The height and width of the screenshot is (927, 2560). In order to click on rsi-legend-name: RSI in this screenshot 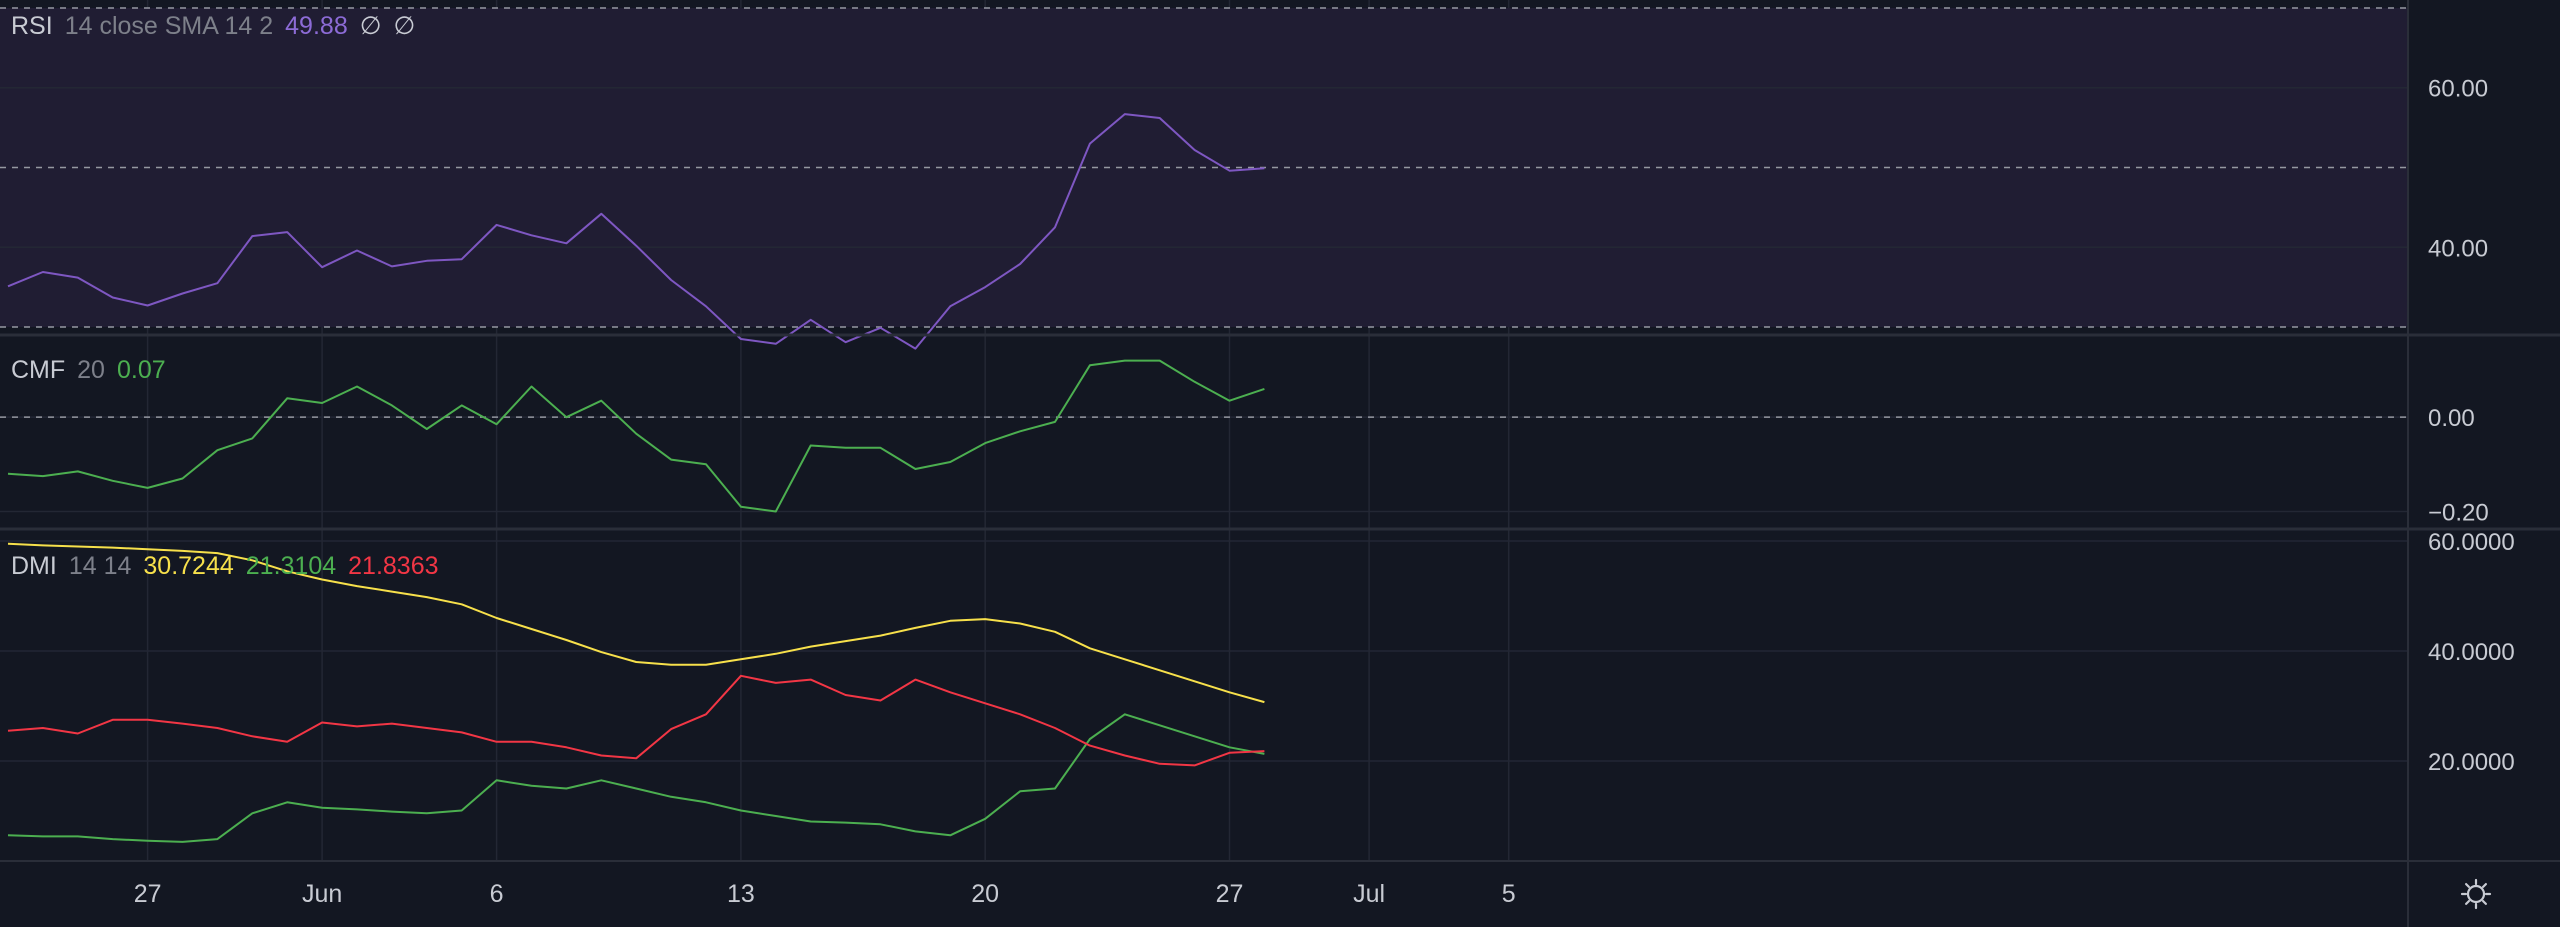, I will do `click(32, 25)`.